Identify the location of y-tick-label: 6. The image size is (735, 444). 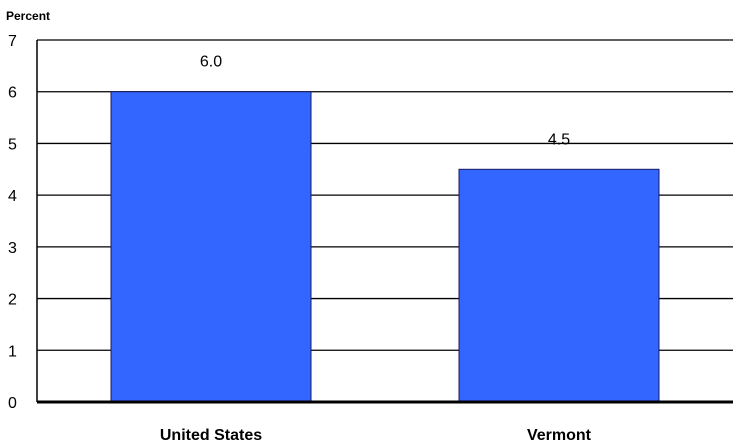
(12, 93).